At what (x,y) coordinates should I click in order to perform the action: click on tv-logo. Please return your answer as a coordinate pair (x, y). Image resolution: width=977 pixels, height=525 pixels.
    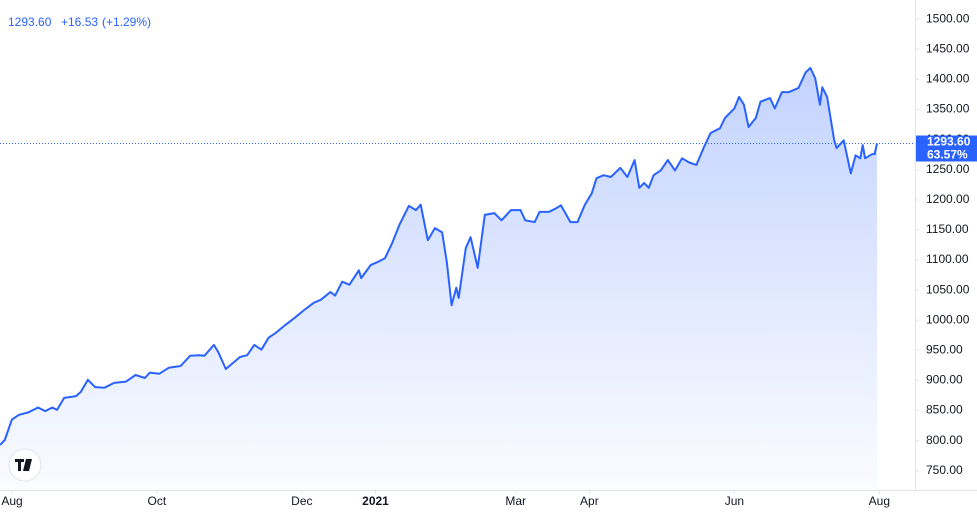
    Looking at the image, I should click on (25, 465).